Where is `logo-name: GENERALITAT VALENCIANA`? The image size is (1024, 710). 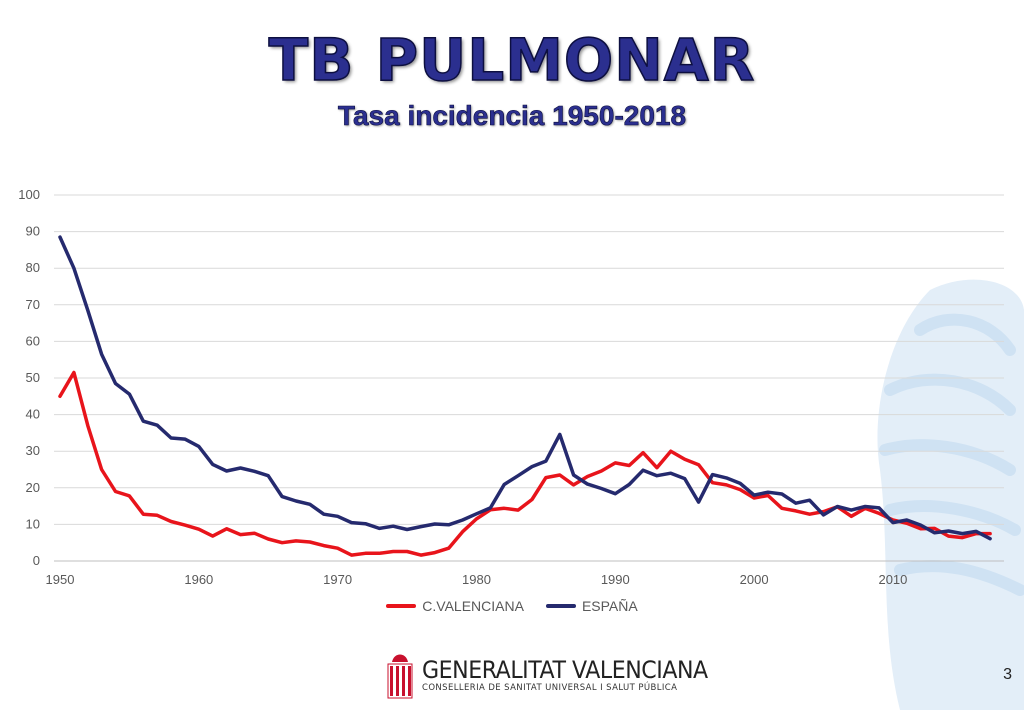
logo-name: GENERALITAT VALENCIANA is located at coordinates (565, 669).